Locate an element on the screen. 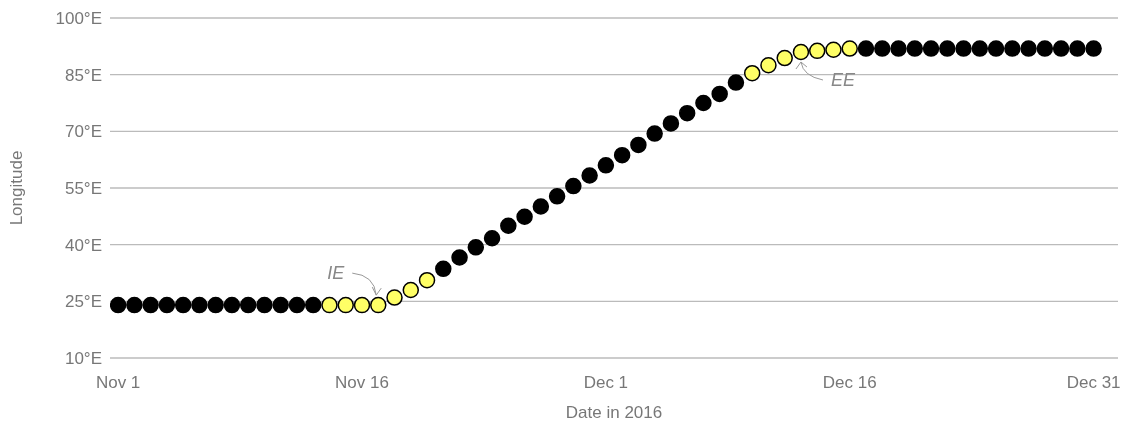 The image size is (1146, 426). y-tick-label: 85°E is located at coordinates (83, 75).